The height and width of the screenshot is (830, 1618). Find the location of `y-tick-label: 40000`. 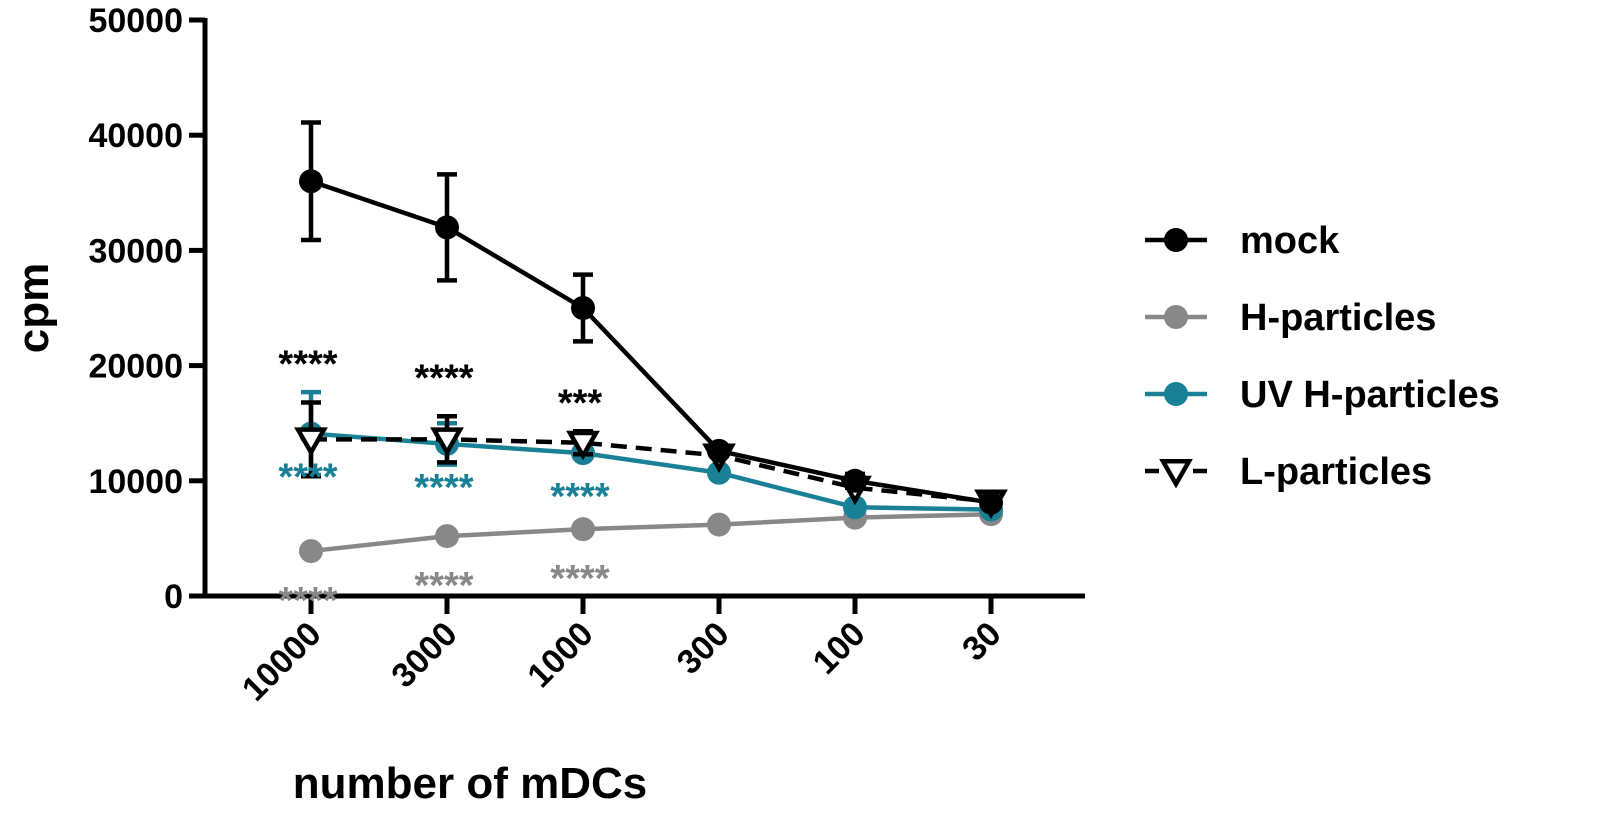

y-tick-label: 40000 is located at coordinates (135, 136).